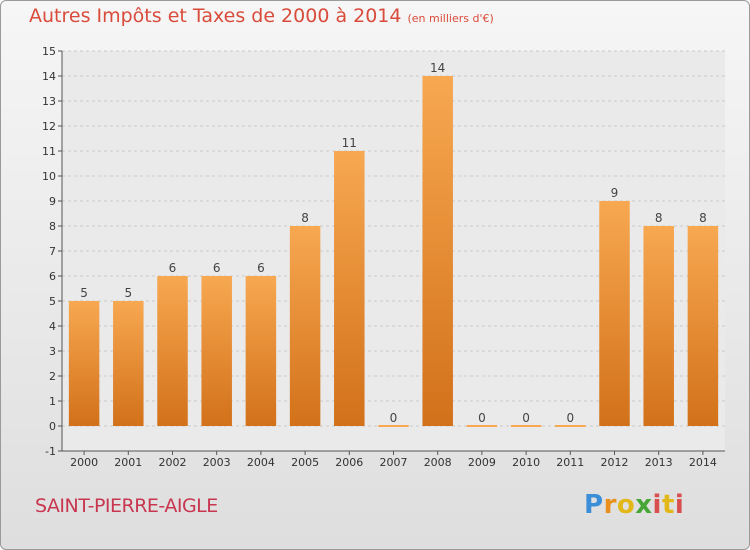 The height and width of the screenshot is (550, 750). What do you see at coordinates (52, 226) in the screenshot?
I see `y-tick-label: 8` at bounding box center [52, 226].